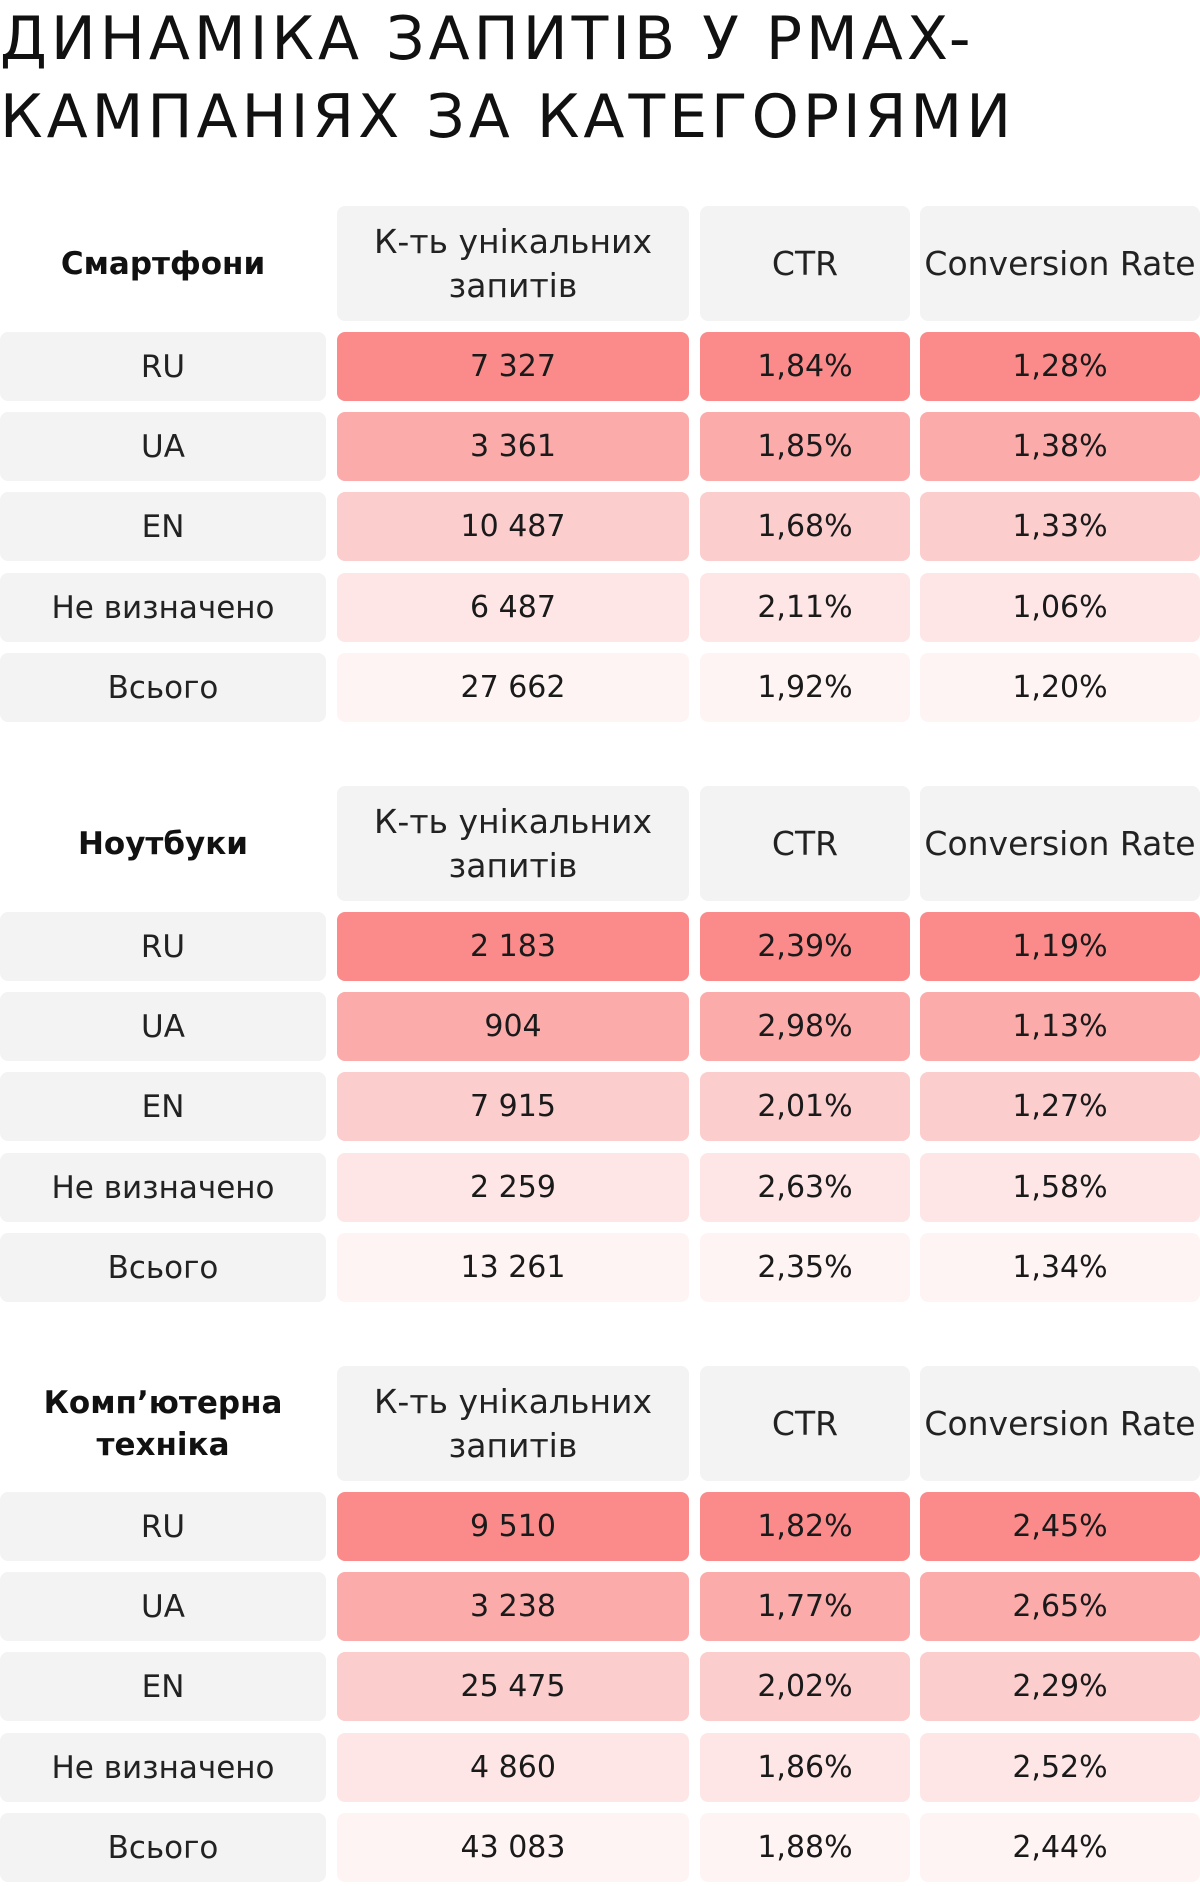 The width and height of the screenshot is (1200, 1886). Describe the element at coordinates (1060, 526) in the screenshot. I see `conversion-cell: 1,33%` at that location.